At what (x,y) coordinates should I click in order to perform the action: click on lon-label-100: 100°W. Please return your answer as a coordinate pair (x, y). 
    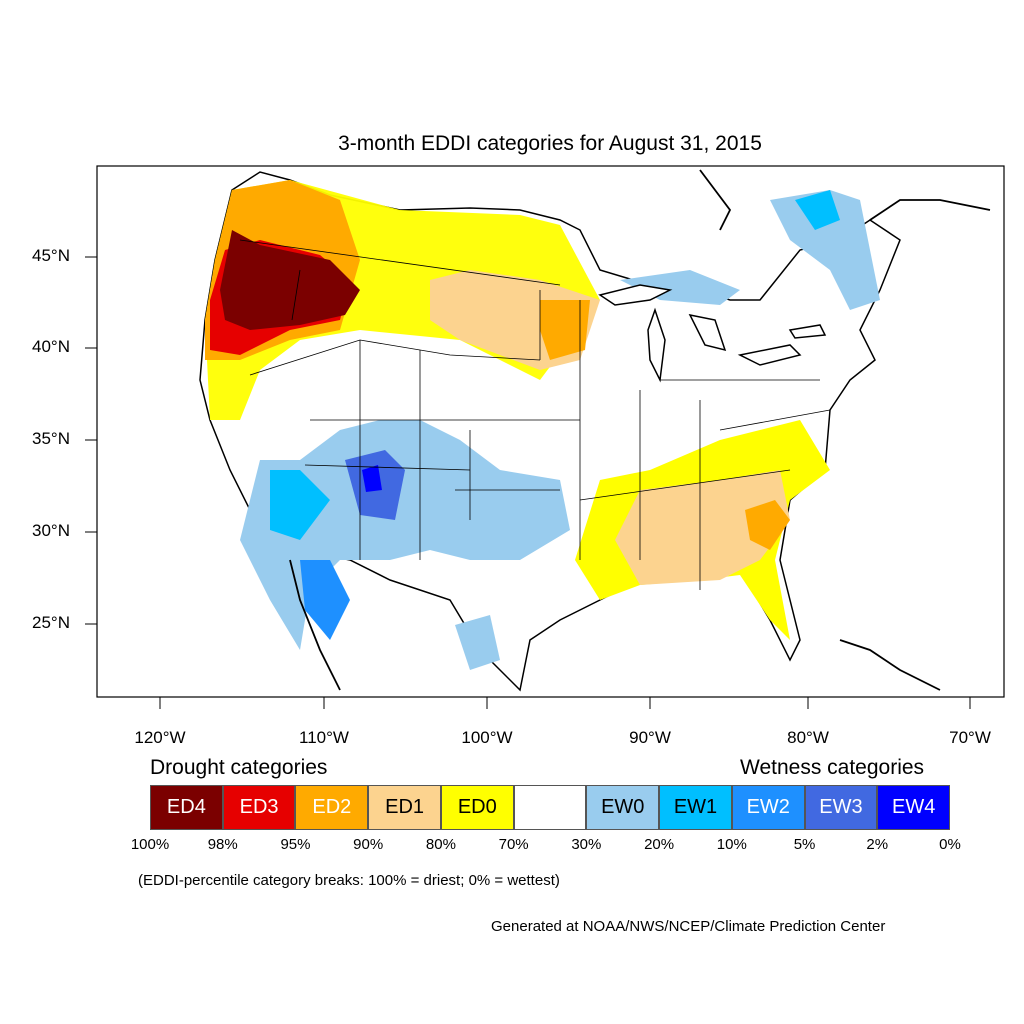
    Looking at the image, I should click on (487, 737).